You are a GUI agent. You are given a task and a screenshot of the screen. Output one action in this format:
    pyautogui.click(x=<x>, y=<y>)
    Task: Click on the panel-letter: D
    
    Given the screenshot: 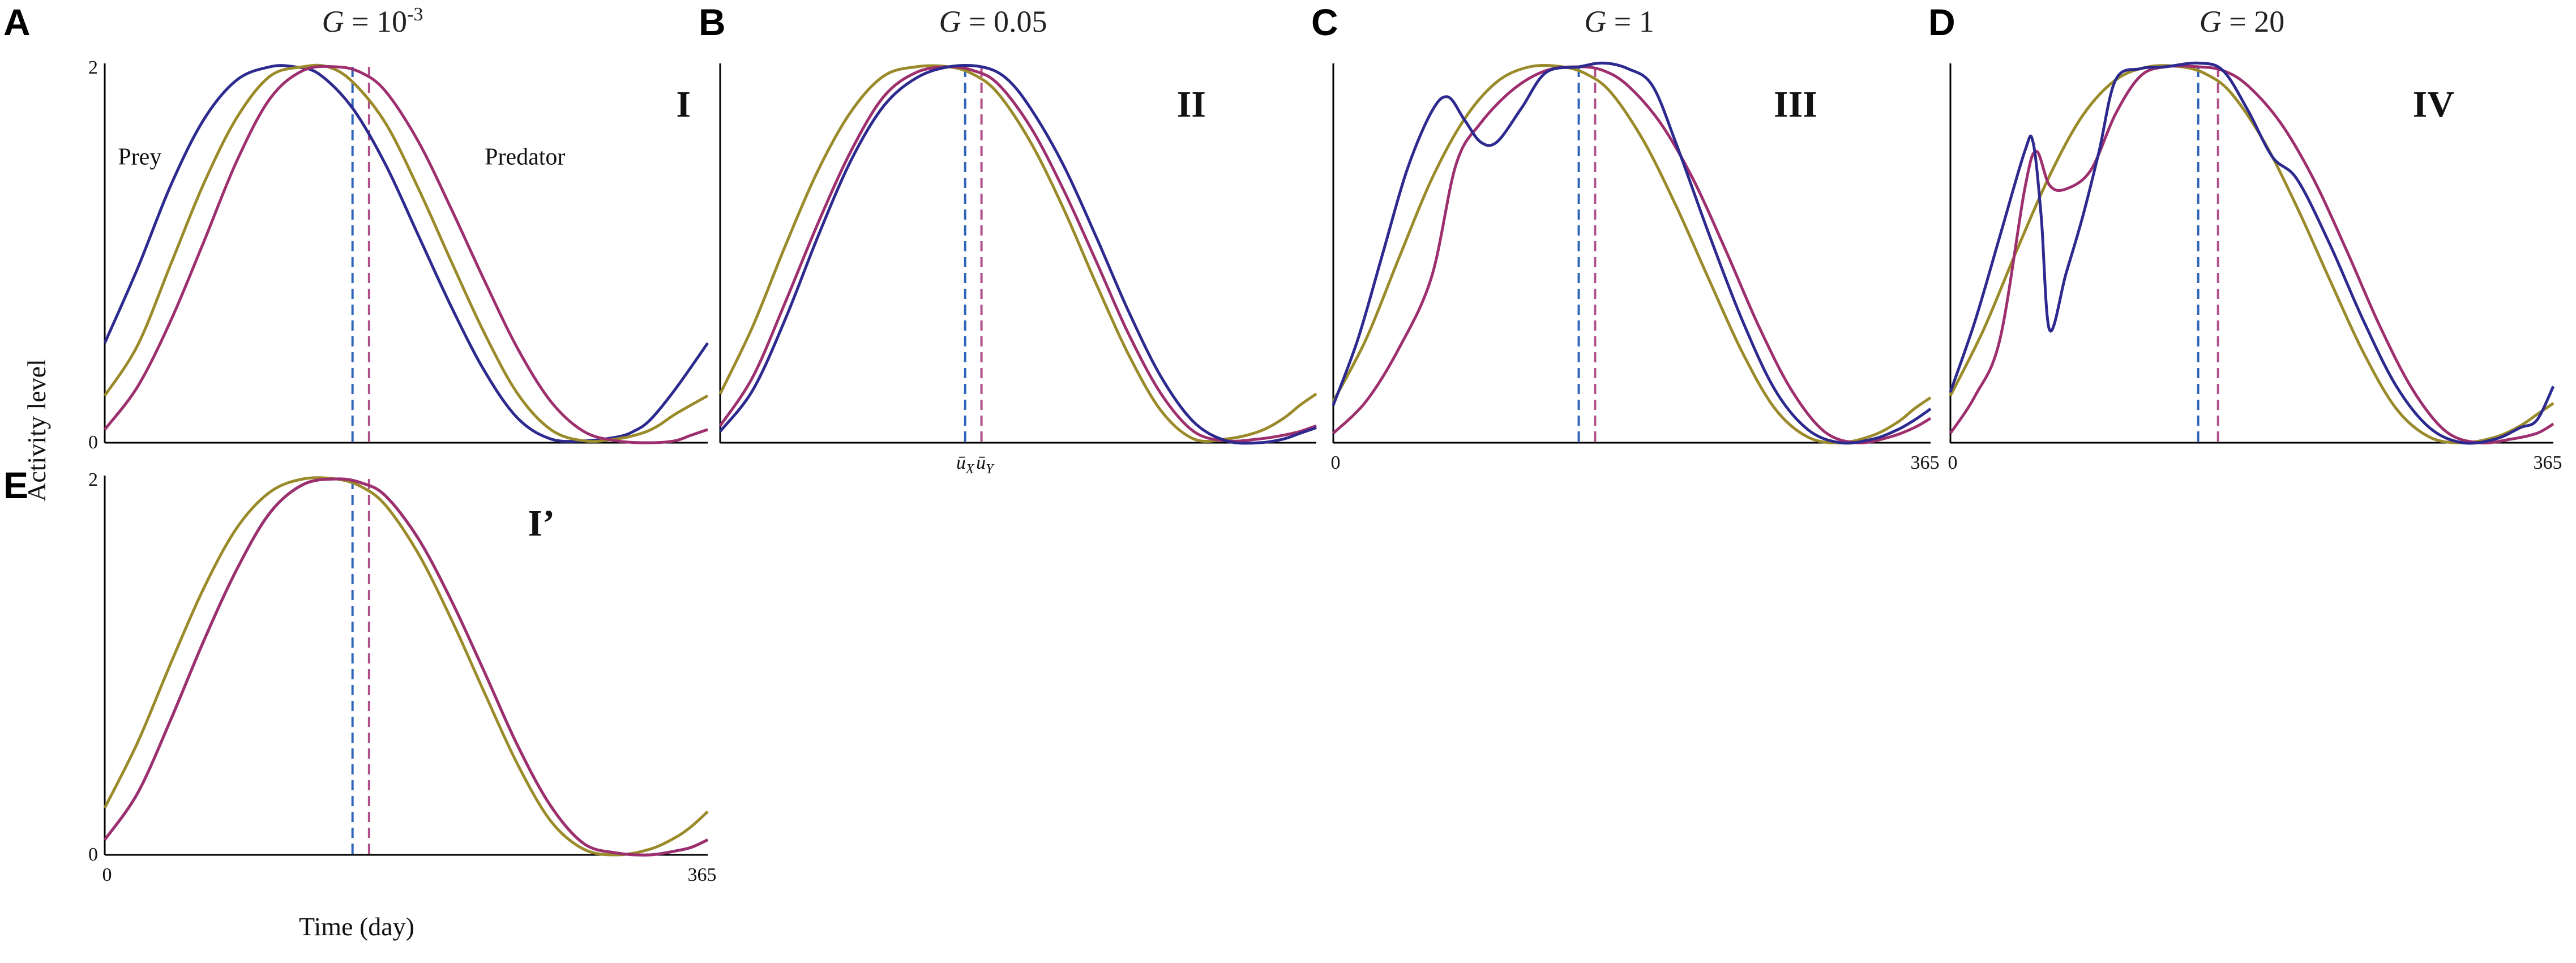 What is the action you would take?
    pyautogui.click(x=1941, y=22)
    